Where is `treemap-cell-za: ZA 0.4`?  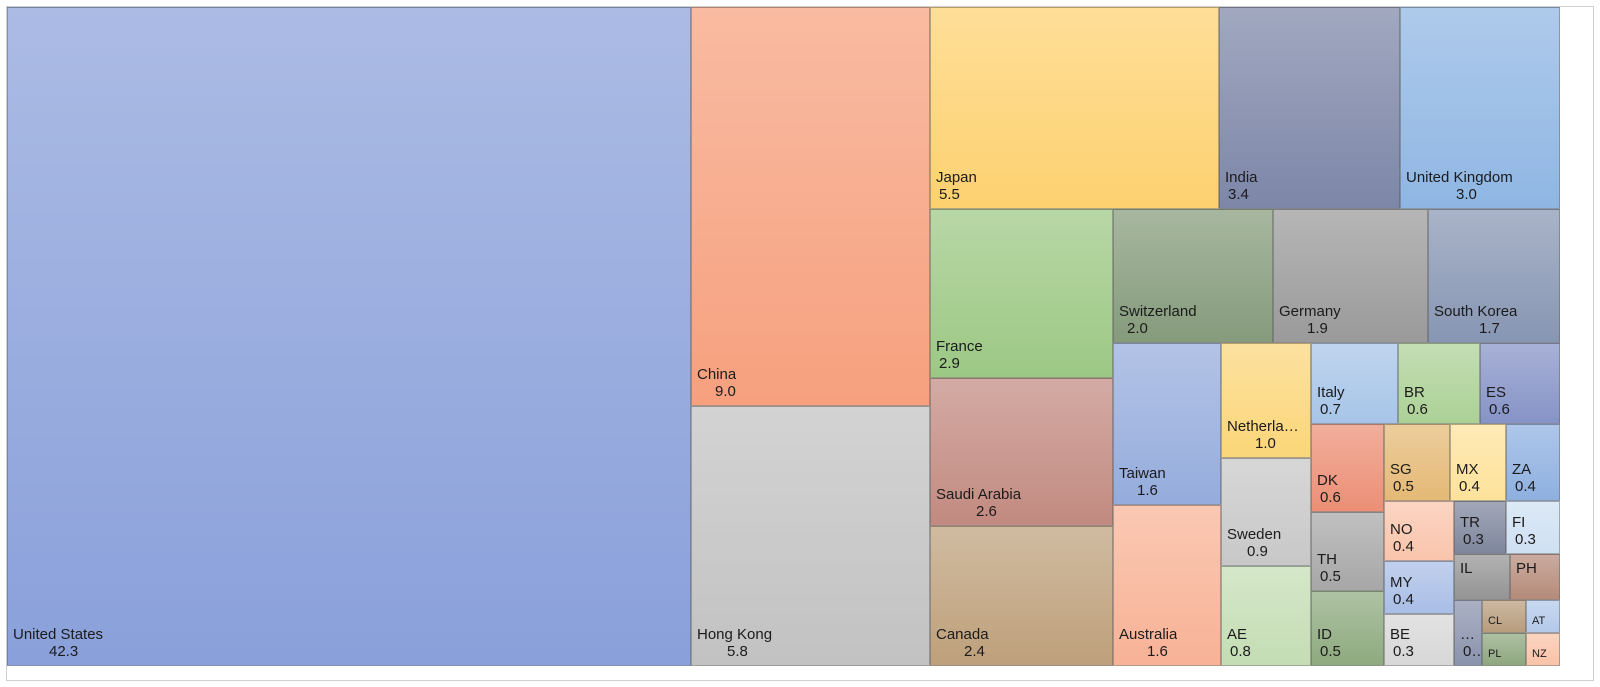
treemap-cell-za: ZA 0.4 is located at coordinates (1533, 462).